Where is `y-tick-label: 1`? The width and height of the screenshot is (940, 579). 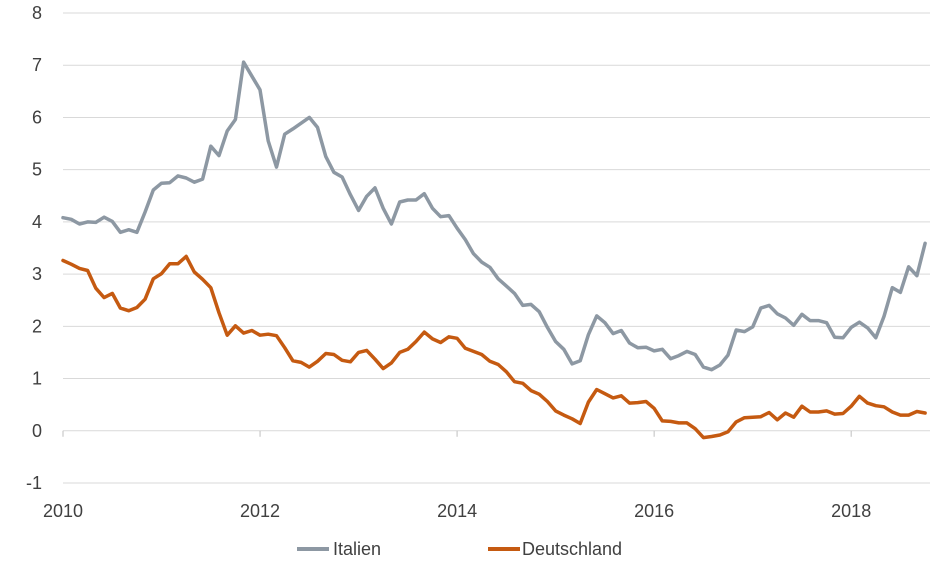 y-tick-label: 1 is located at coordinates (37, 379).